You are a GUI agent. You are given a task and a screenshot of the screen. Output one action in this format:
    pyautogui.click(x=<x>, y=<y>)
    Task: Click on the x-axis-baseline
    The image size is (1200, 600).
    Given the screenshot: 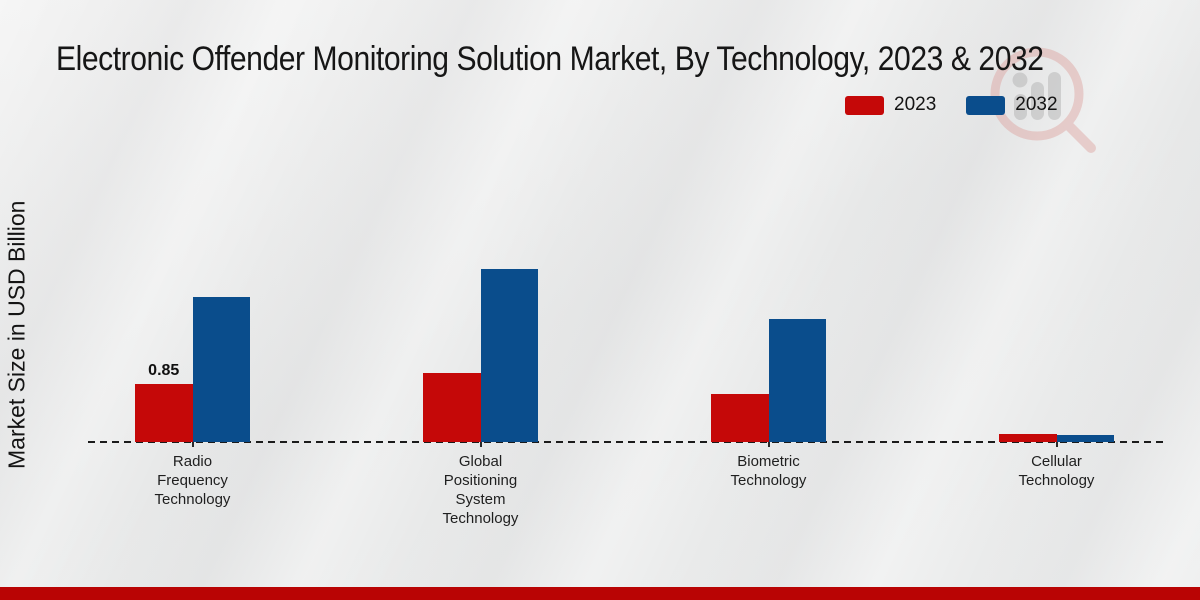 What is the action you would take?
    pyautogui.click(x=628, y=442)
    